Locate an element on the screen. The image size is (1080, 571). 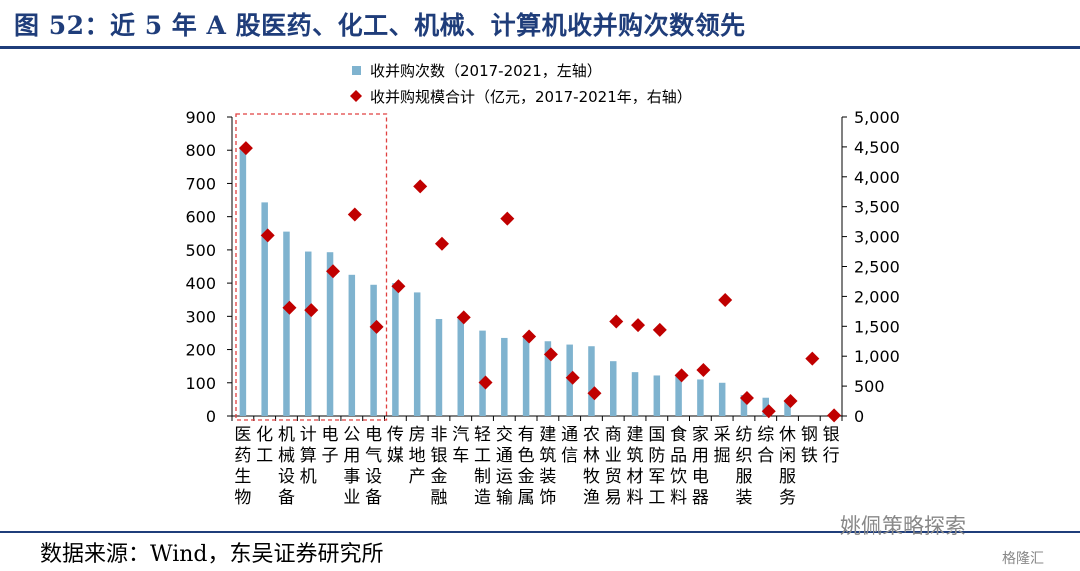
y-left-tick-label: 900 is located at coordinates (200, 117).